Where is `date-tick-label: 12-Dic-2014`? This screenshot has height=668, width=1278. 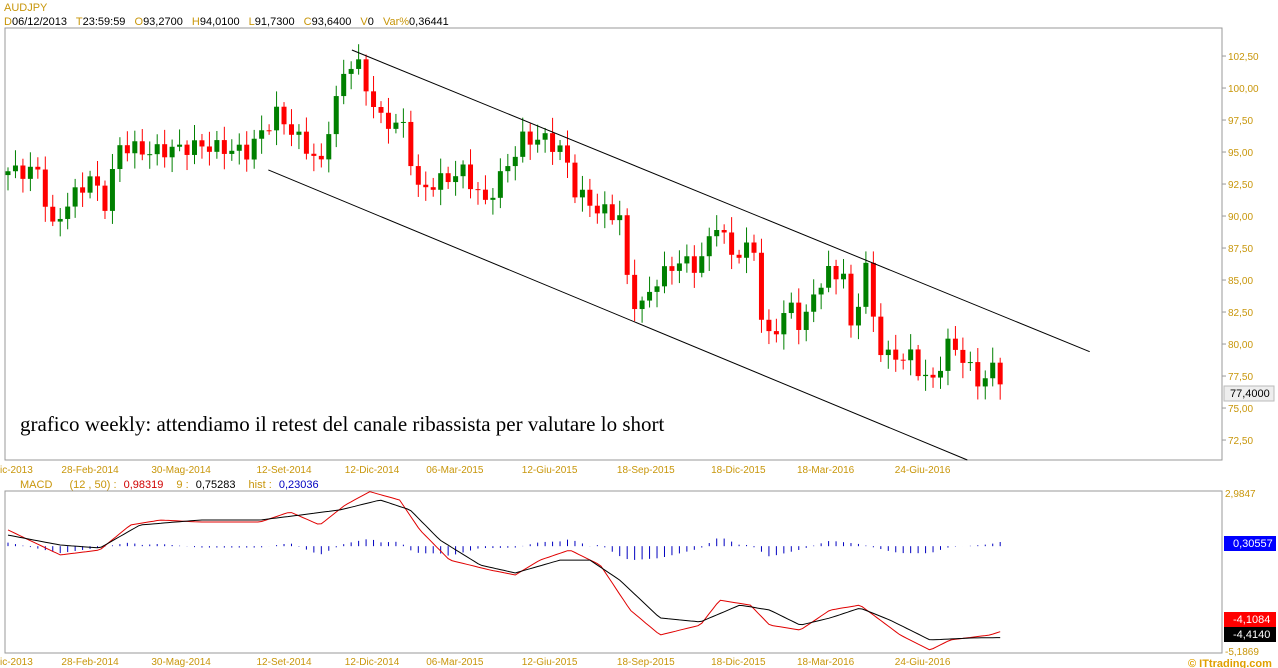 date-tick-label: 12-Dic-2014 is located at coordinates (372, 470).